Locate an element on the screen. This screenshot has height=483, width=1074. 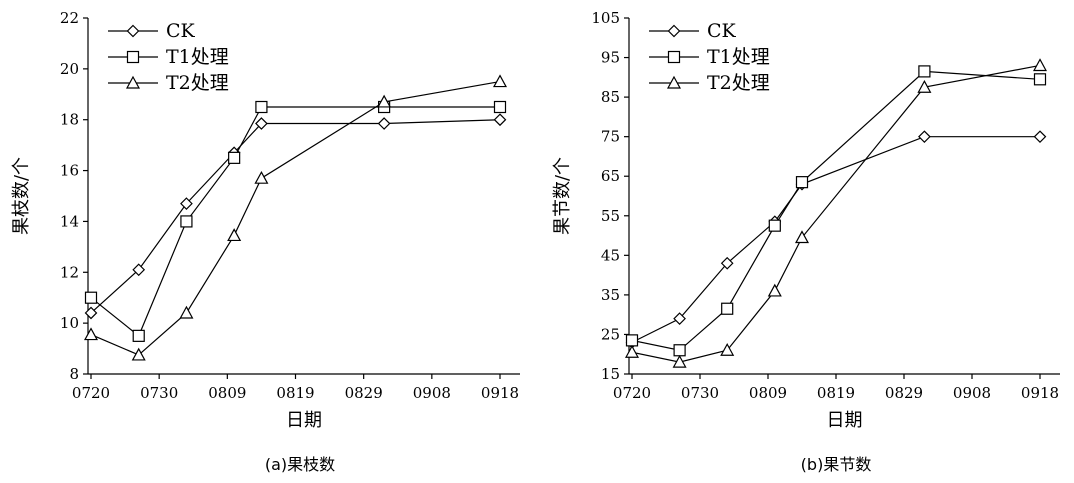
y-axis-title: 果节数/个 is located at coordinates (562, 196).